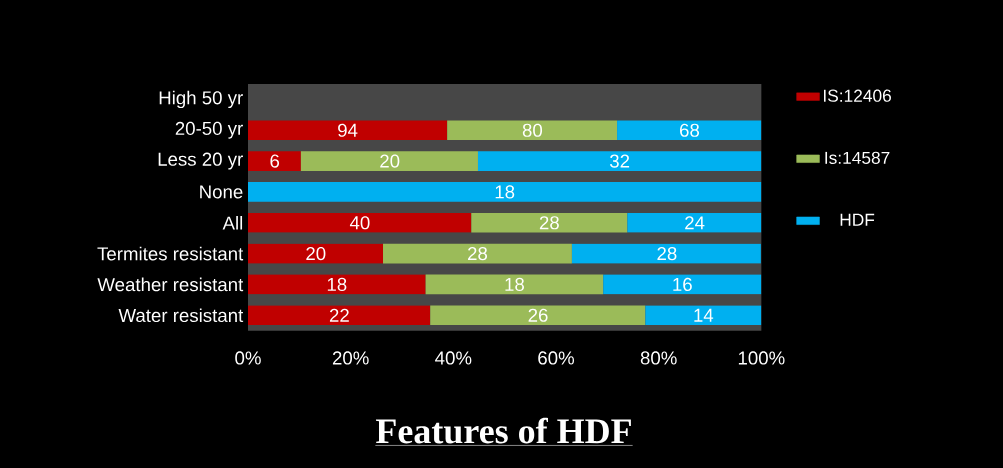 Image resolution: width=1003 pixels, height=468 pixels. What do you see at coordinates (209, 130) in the screenshot?
I see `y-tick-label: 20-50 yr` at bounding box center [209, 130].